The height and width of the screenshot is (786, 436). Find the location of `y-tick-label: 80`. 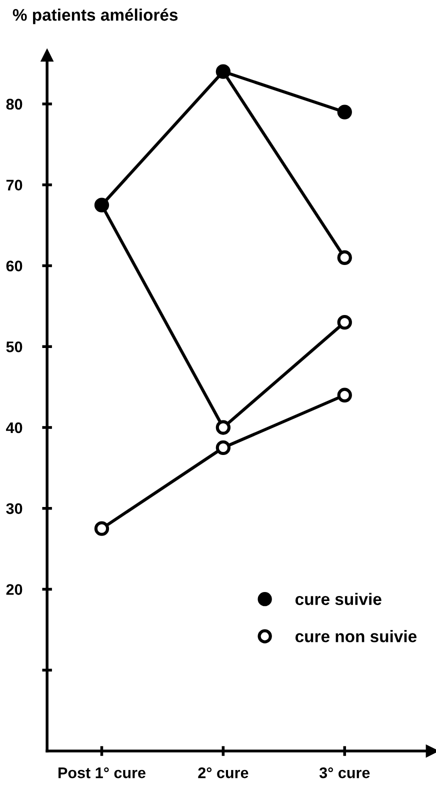

y-tick-label: 80 is located at coordinates (14, 104).